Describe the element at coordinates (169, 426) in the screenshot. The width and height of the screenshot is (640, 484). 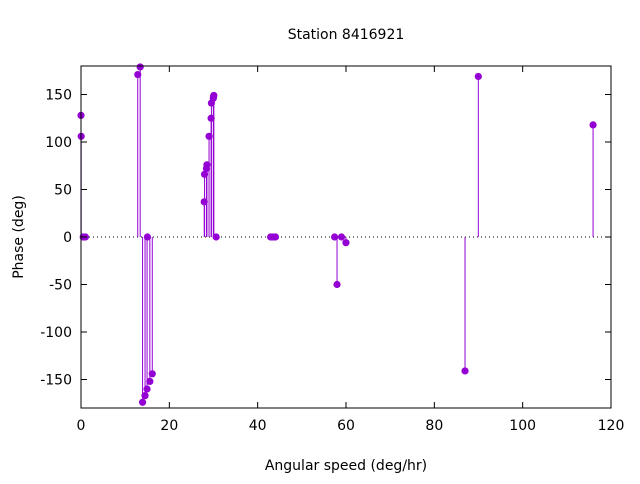
I see `x-tick-label: 20` at that location.